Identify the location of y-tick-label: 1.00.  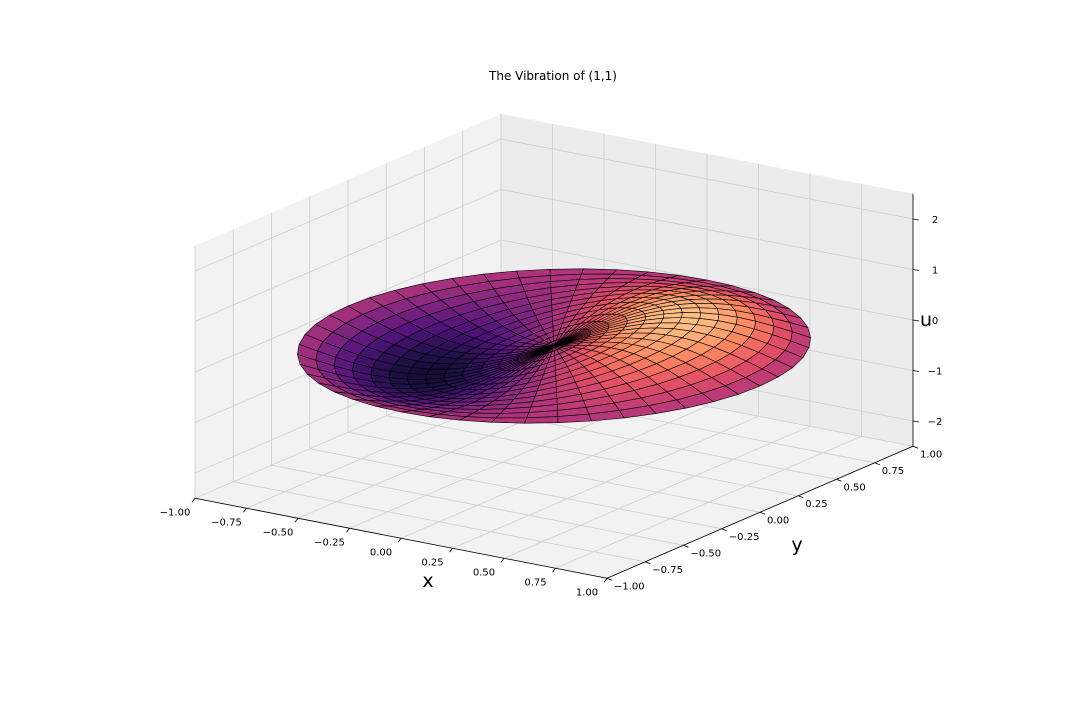
(931, 454).